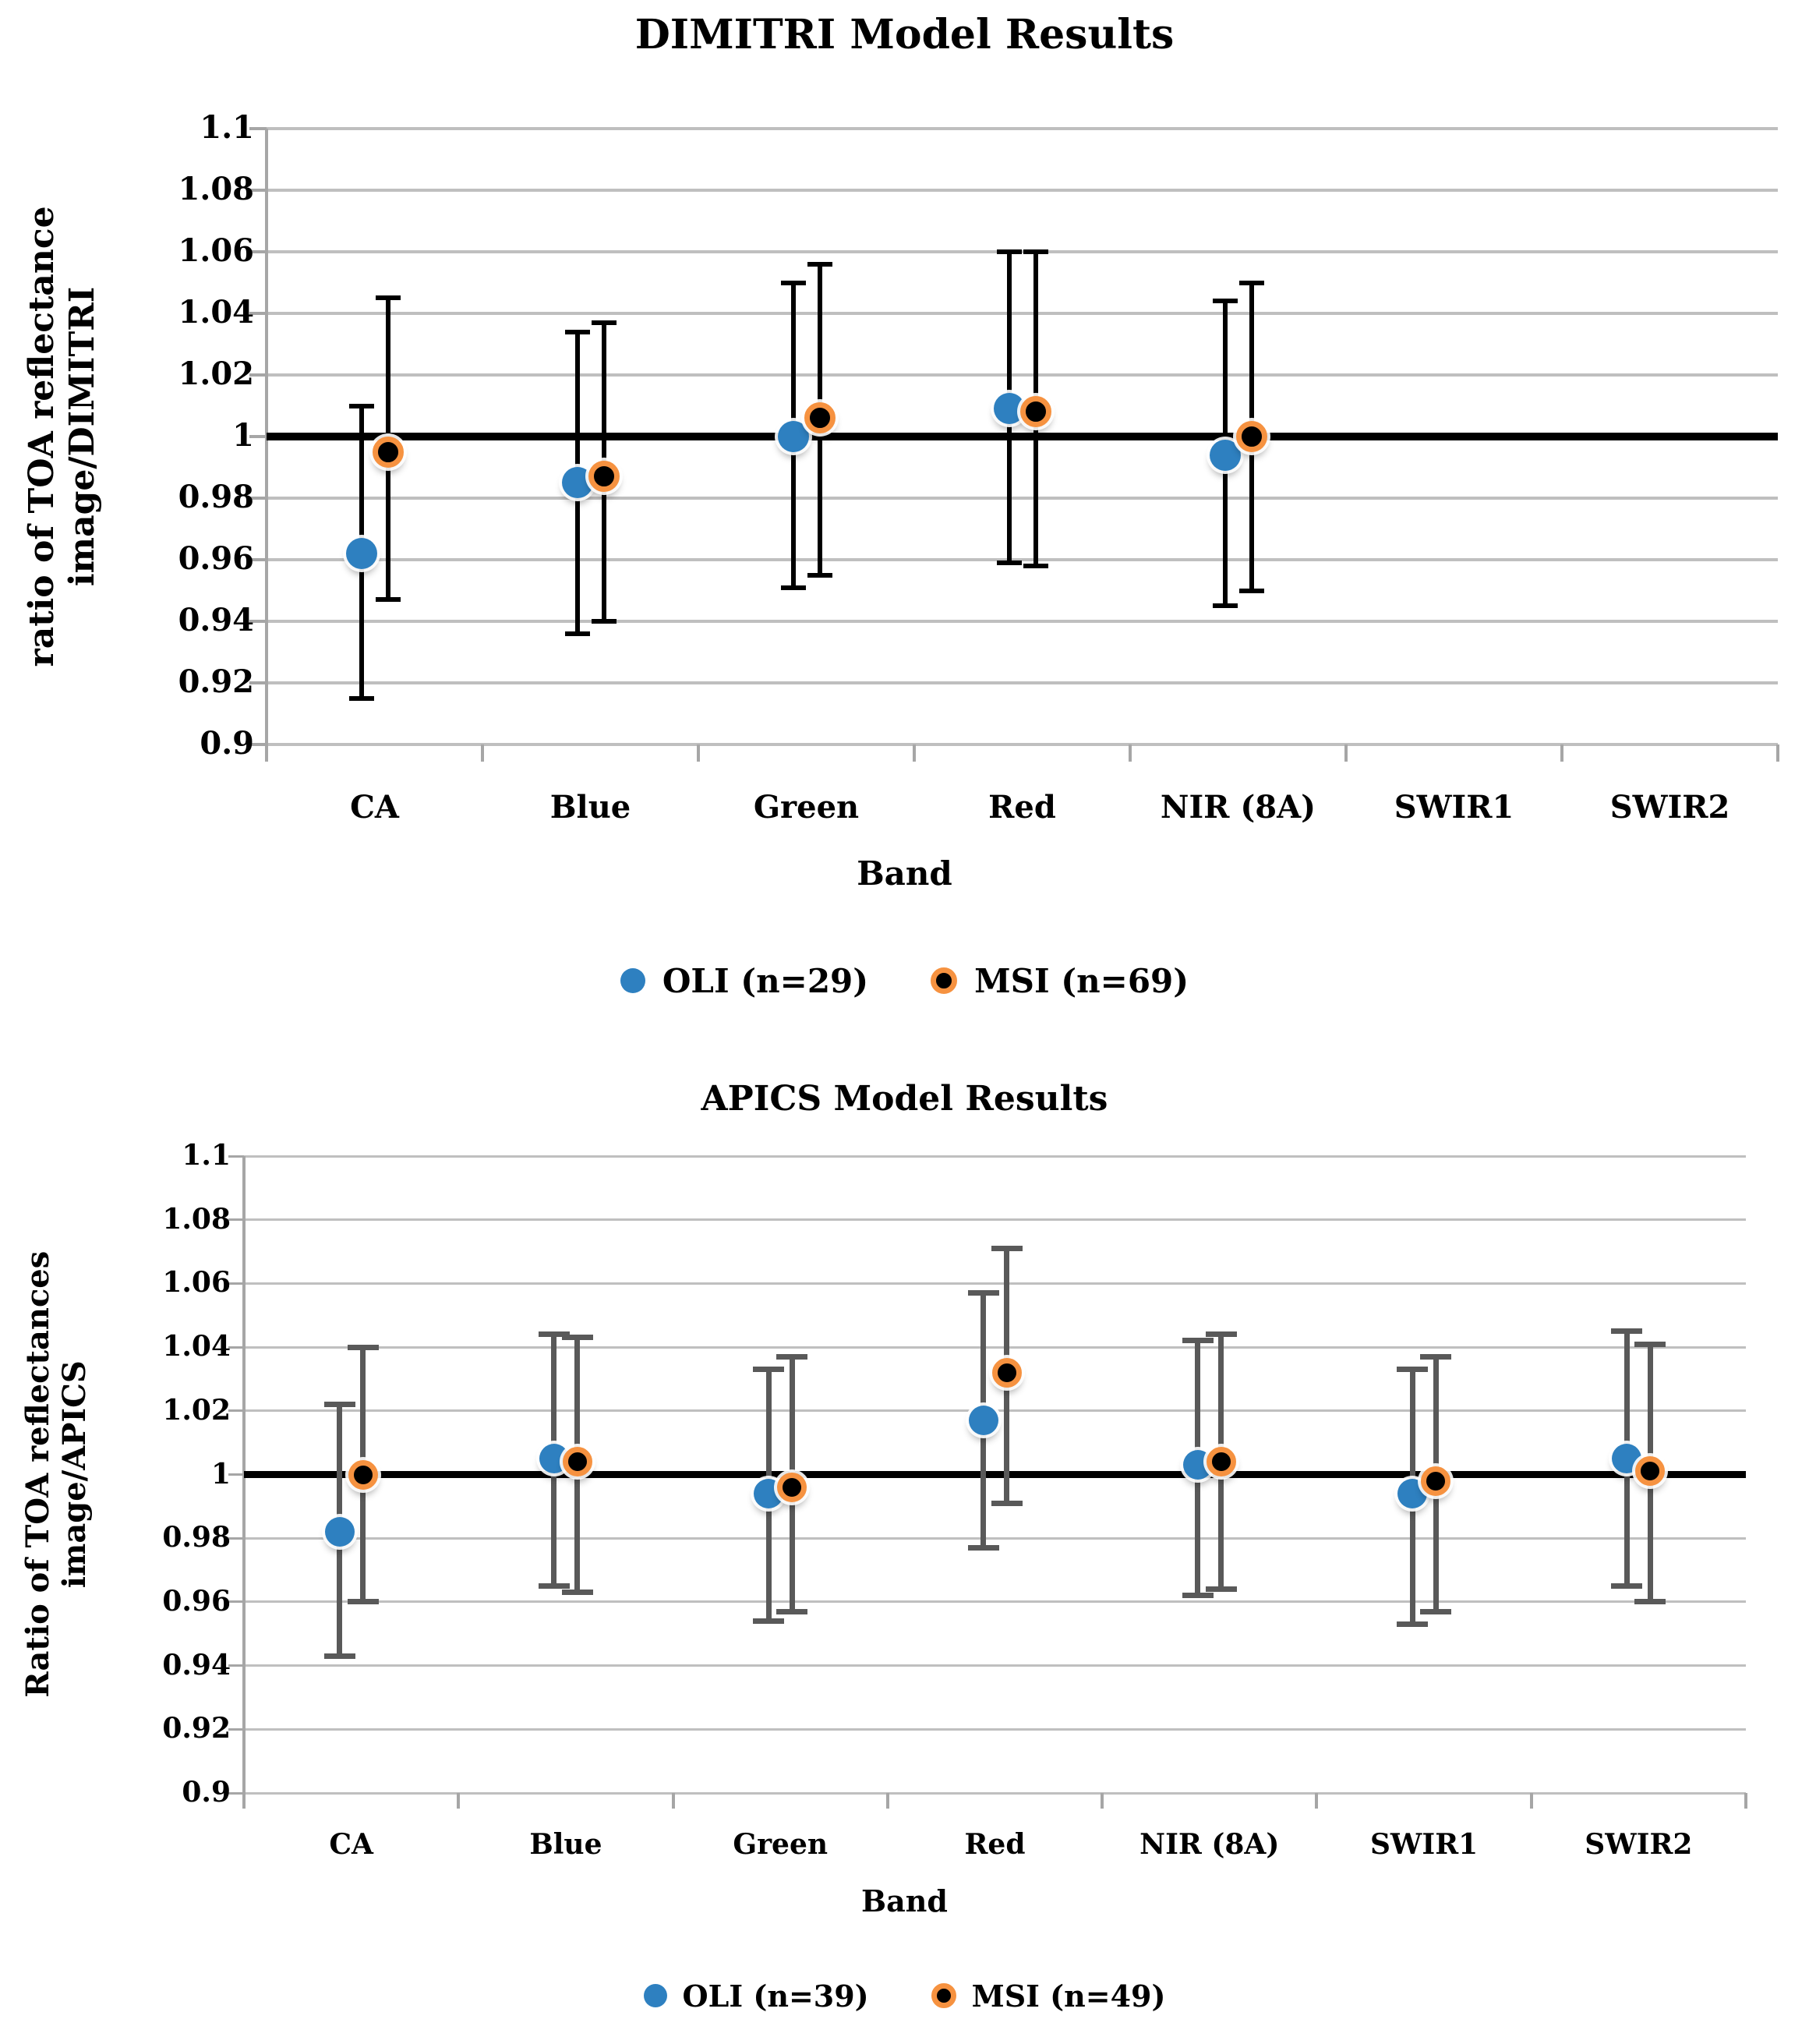 This screenshot has width=1809, height=2044. I want to click on y-axis-title-dimitri: ratio of TOA reflectance image/DIMITRI, so click(63, 436).